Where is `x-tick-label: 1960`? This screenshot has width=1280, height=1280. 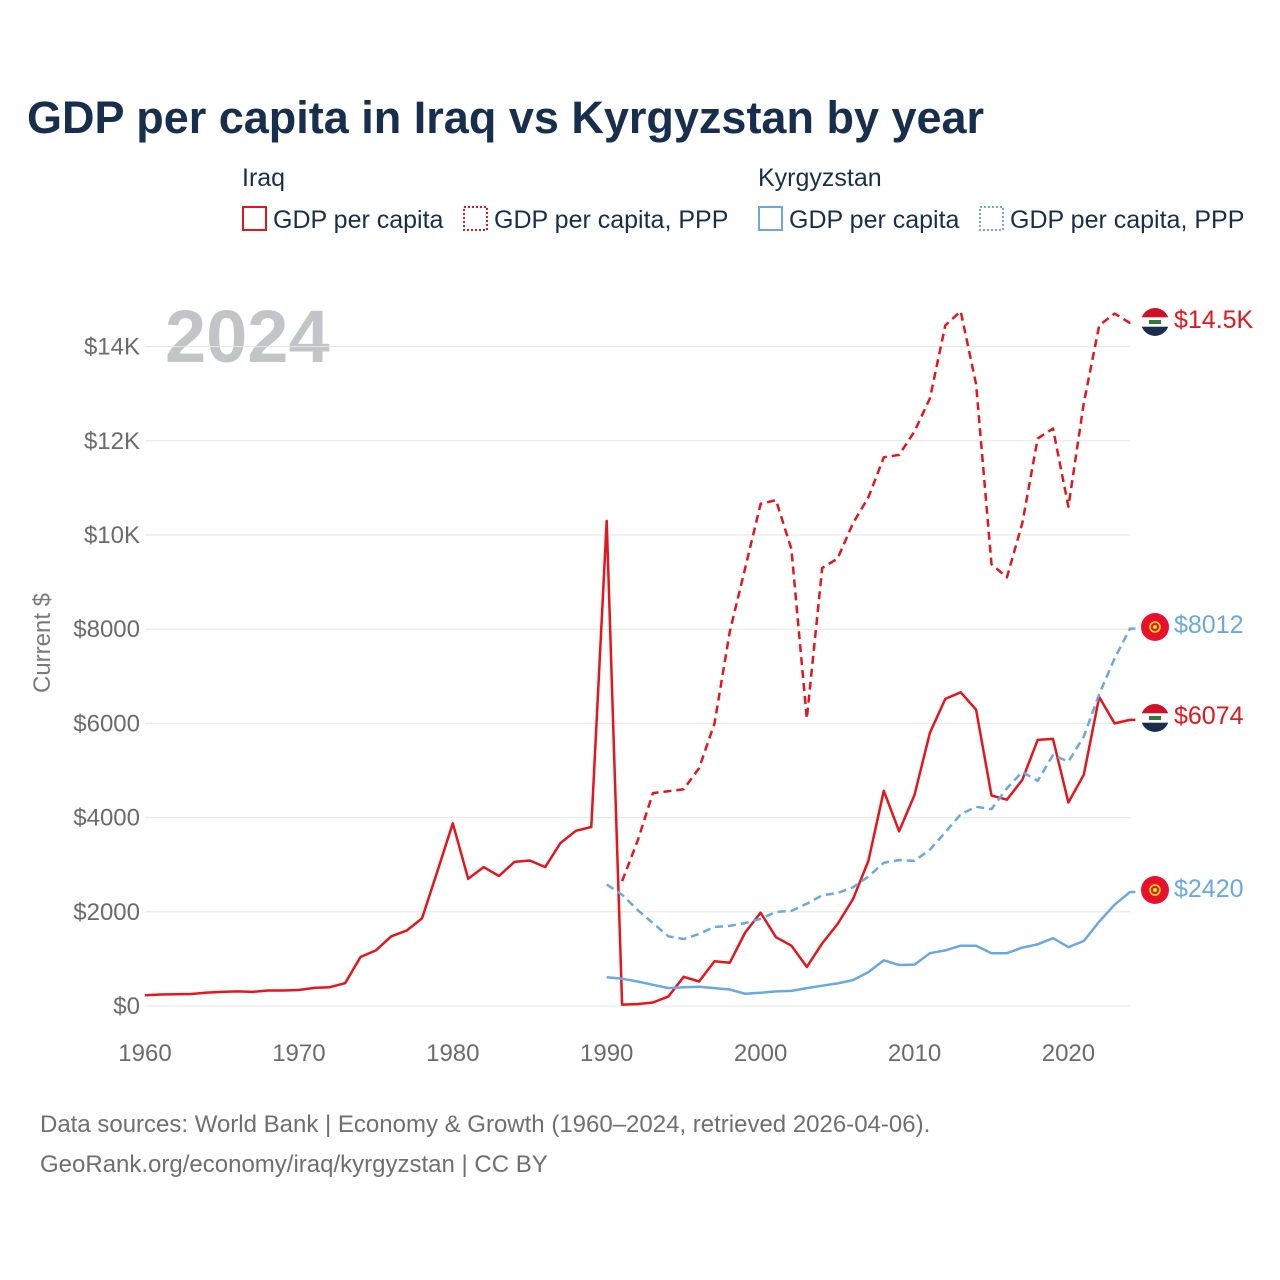
x-tick-label: 1960 is located at coordinates (144, 1053).